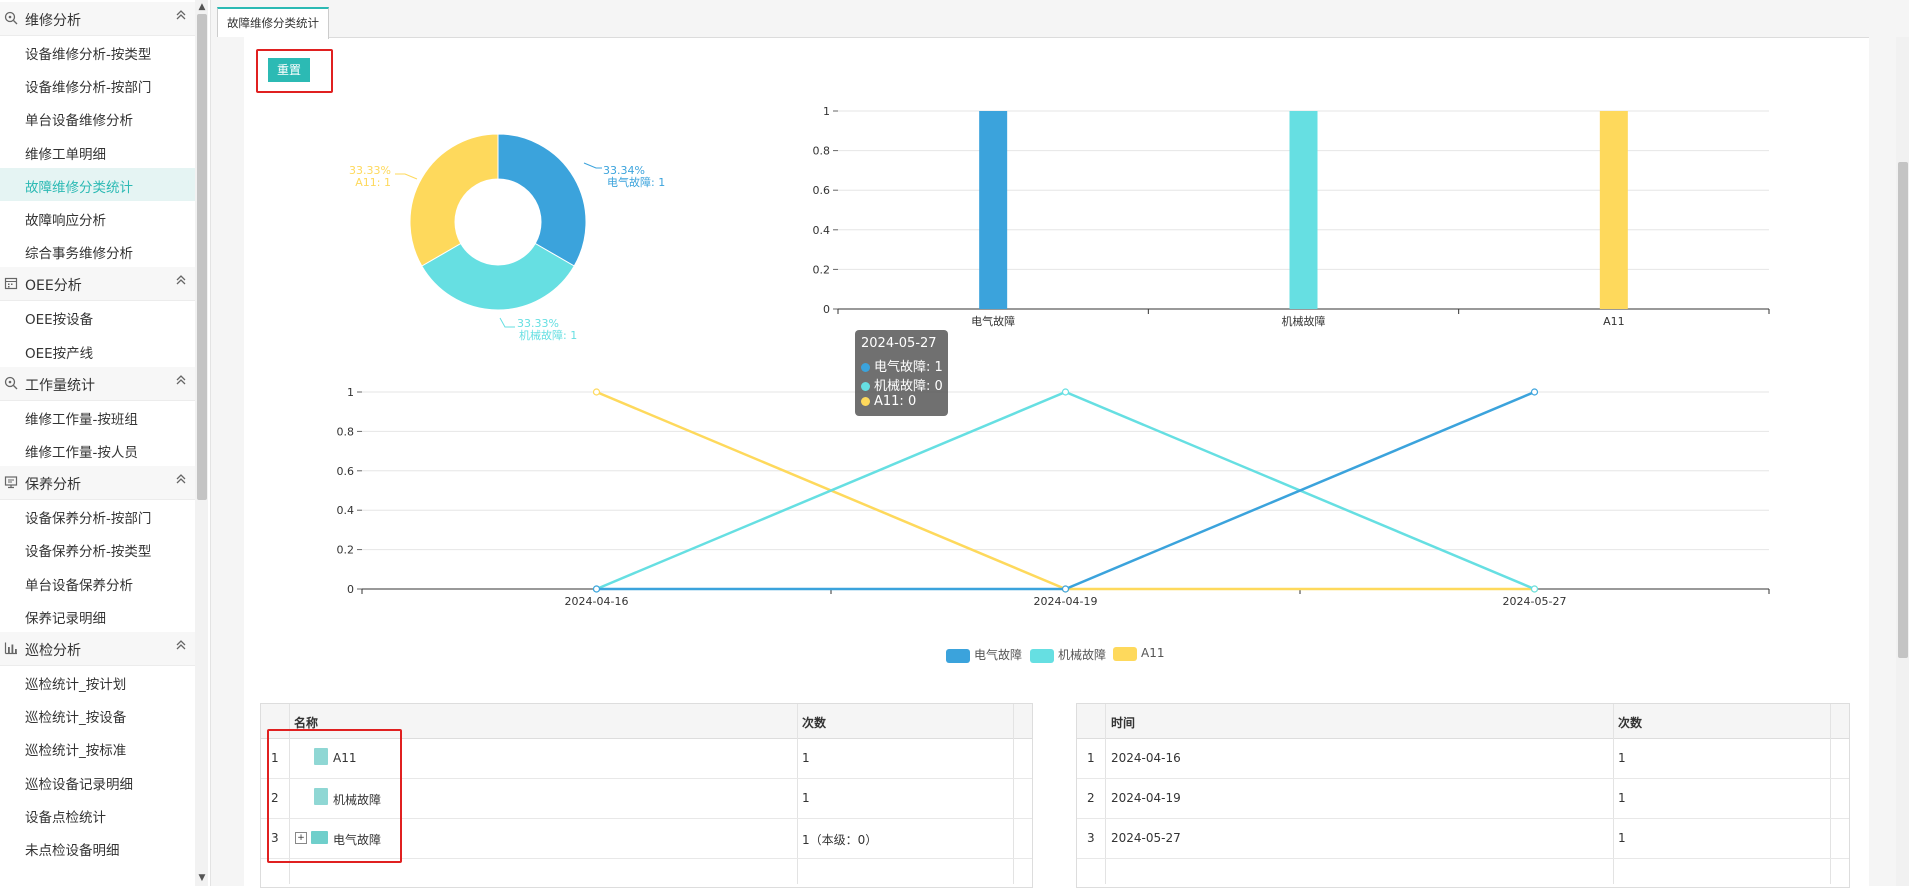 This screenshot has height=888, width=1909. Describe the element at coordinates (97, 781) in the screenshot. I see `sidebar-item: 巡检设备记录明细` at that location.